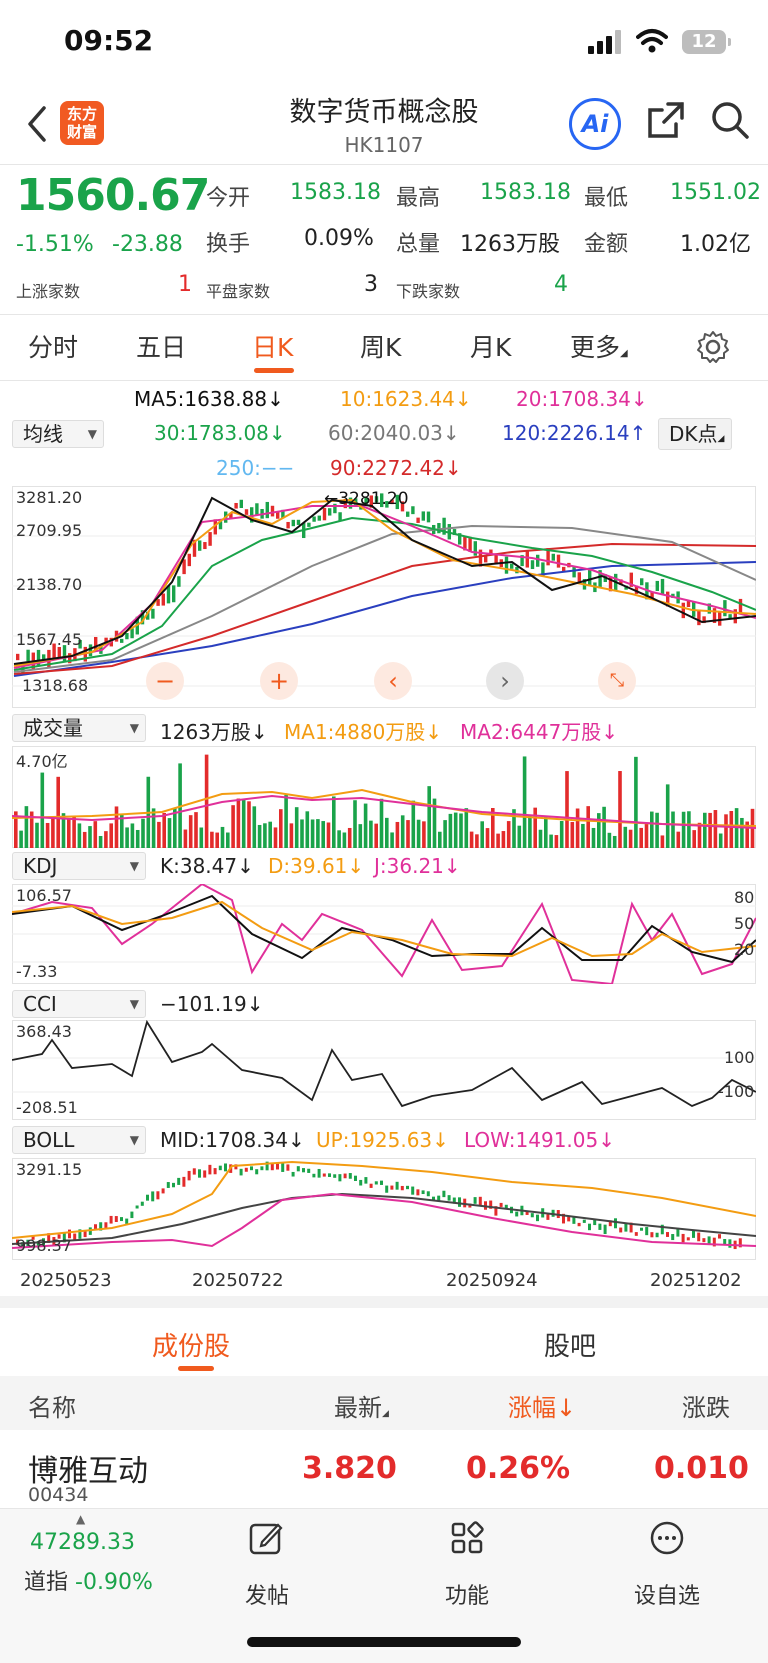  Describe the element at coordinates (381, 347) in the screenshot. I see `tab-weekly-k: 周K` at that location.